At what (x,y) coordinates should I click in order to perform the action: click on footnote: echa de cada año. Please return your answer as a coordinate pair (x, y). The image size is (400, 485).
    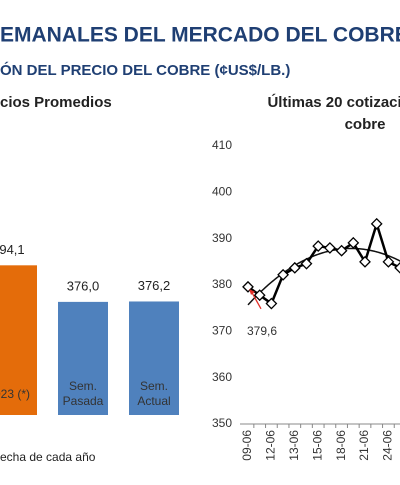
    Looking at the image, I should click on (48, 457).